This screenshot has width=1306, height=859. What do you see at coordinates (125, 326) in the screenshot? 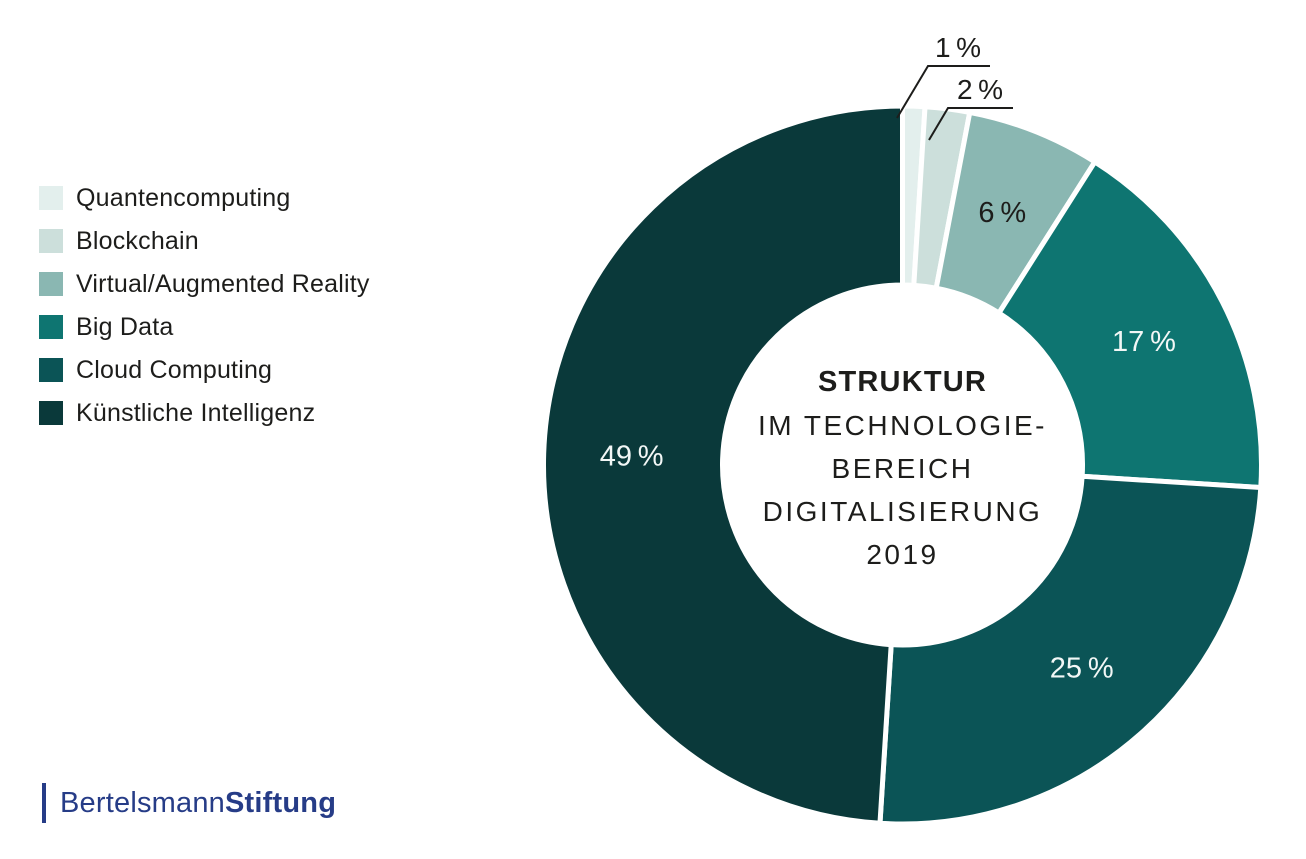
I see `legend-label-big-data: Big Data` at bounding box center [125, 326].